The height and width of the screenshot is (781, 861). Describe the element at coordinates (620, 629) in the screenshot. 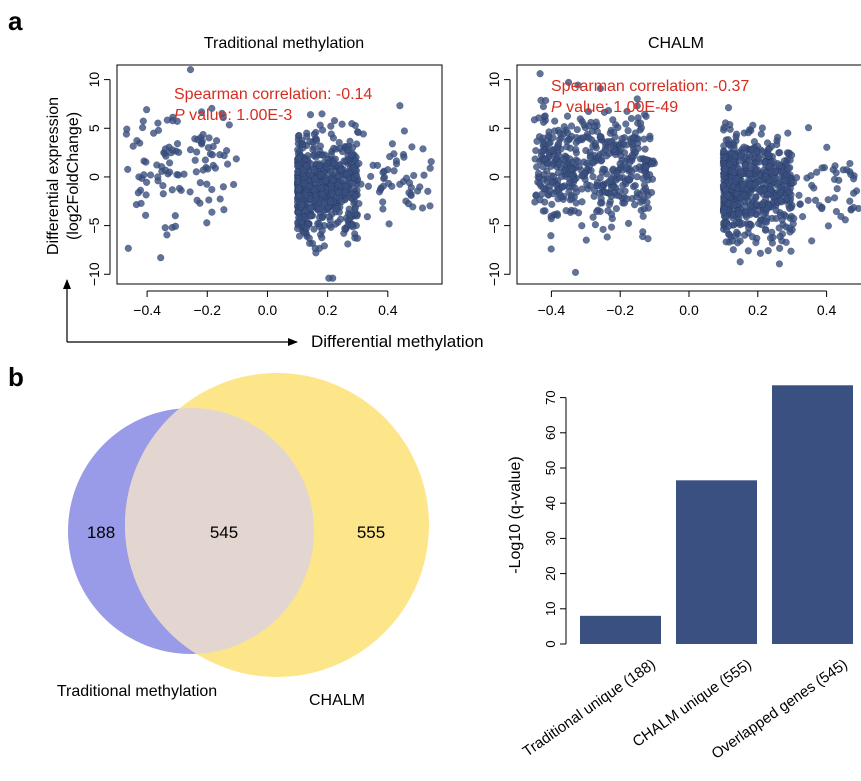

I see `bar` at that location.